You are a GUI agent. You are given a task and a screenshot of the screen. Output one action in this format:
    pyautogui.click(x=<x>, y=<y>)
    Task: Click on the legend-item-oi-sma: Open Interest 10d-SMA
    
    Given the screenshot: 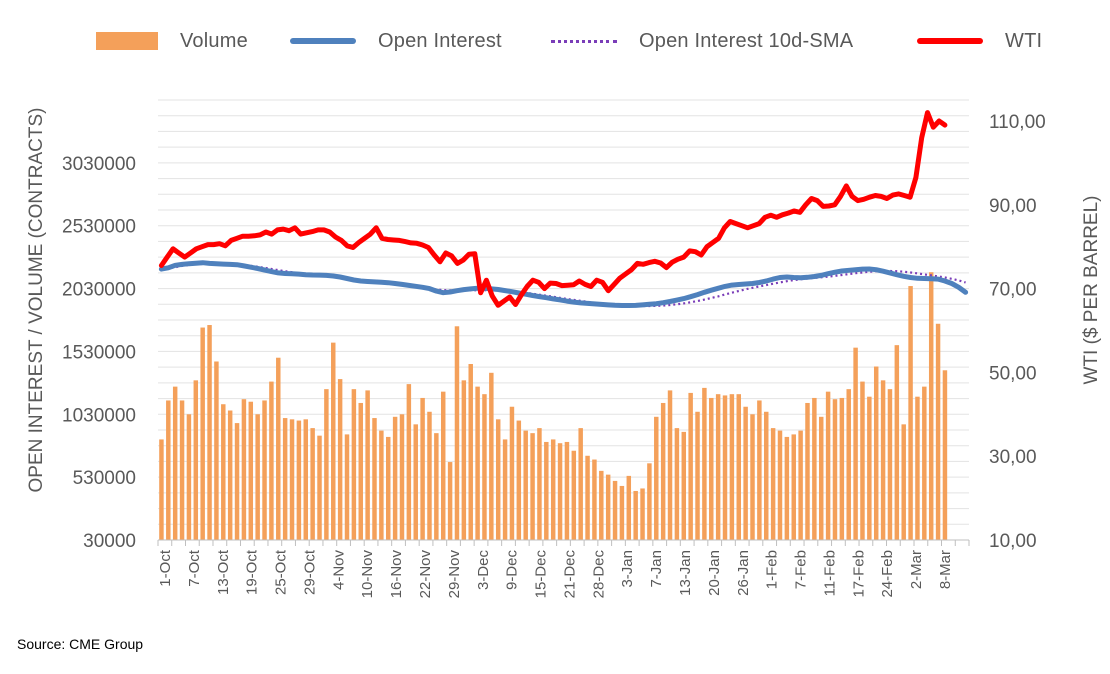 What is the action you would take?
    pyautogui.click(x=702, y=41)
    